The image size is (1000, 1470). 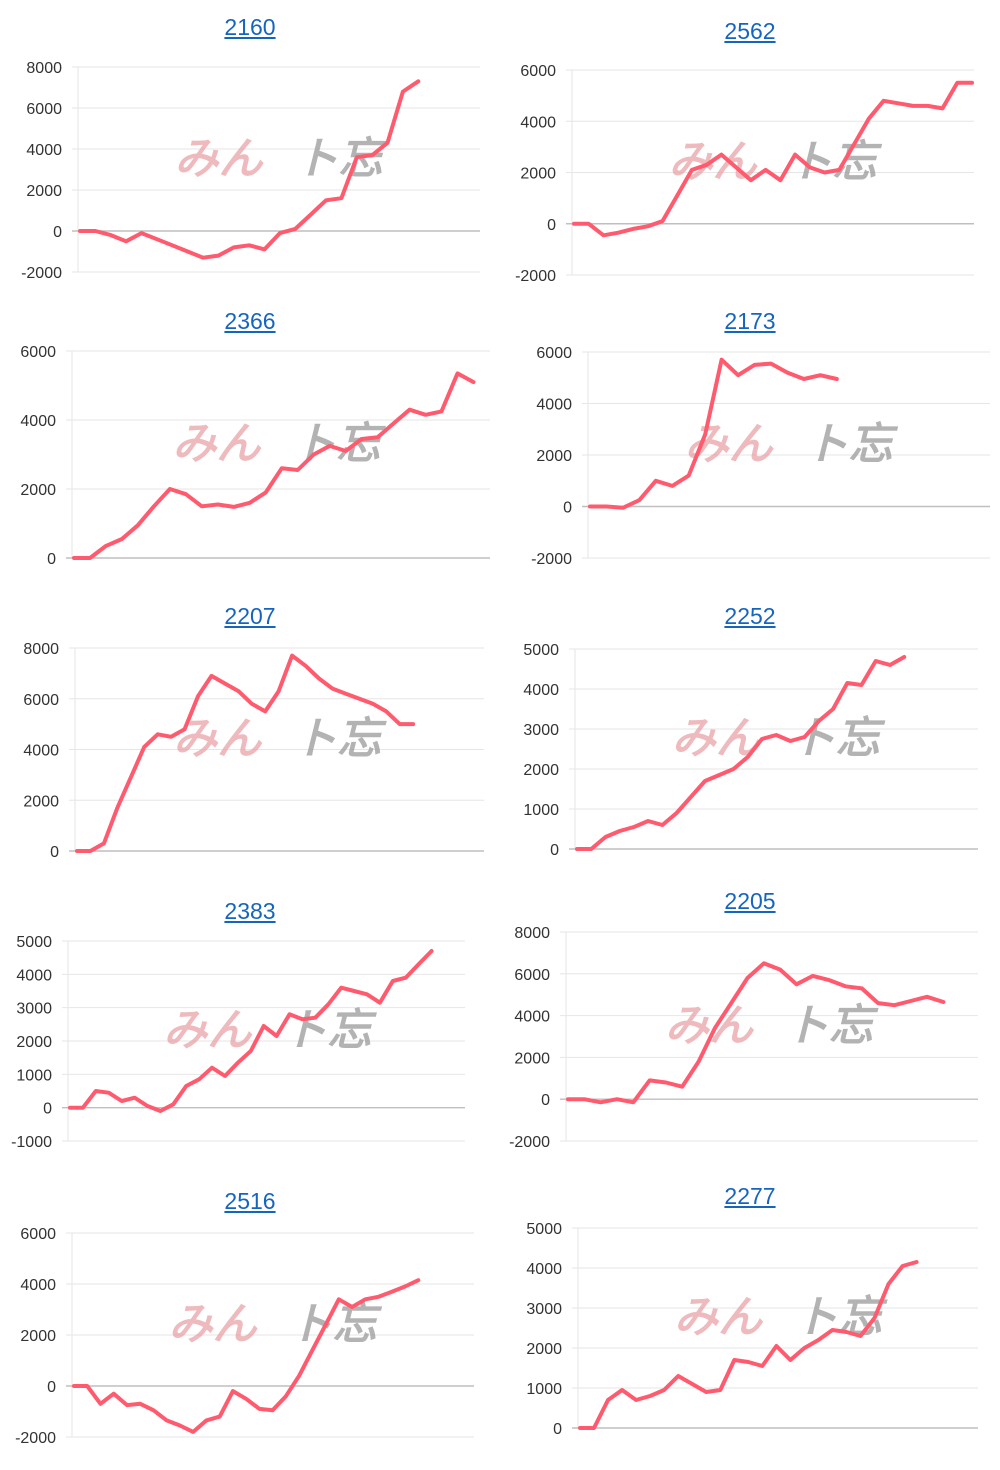 I want to click on chart-panel: 2205 -2000 0 2000 4000 6000 8000 みん ト忘, so click(x=750, y=1022).